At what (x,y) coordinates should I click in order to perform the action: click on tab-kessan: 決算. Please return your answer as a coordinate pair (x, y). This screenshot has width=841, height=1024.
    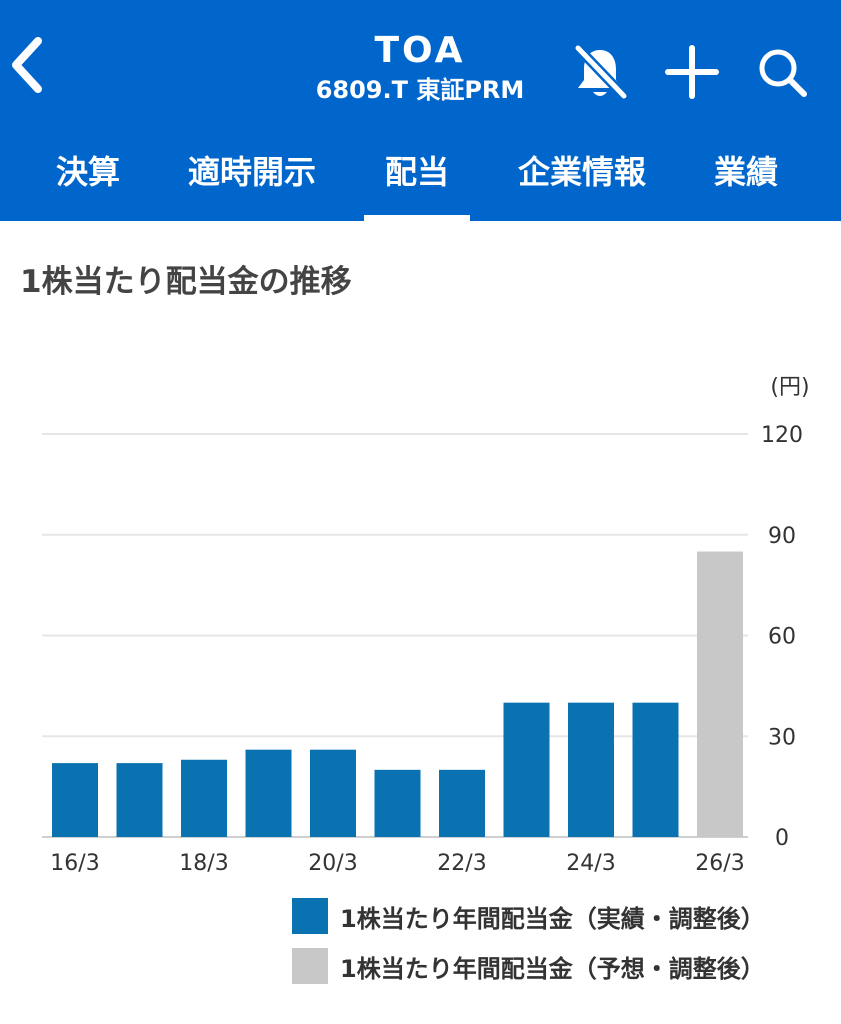
    Looking at the image, I should click on (87, 172).